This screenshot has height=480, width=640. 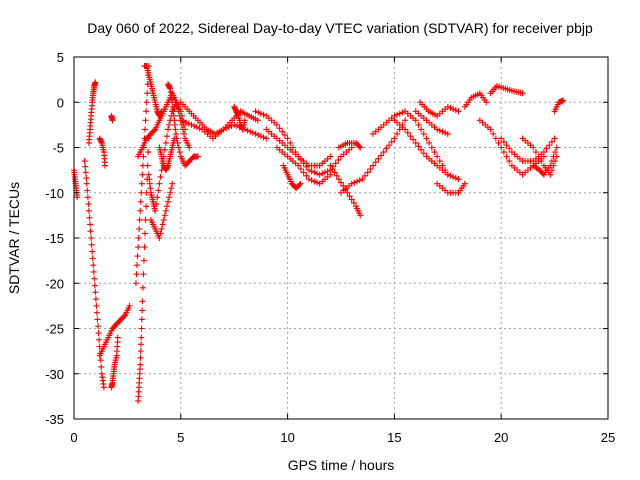 I want to click on series-s2, so click(x=94, y=274).